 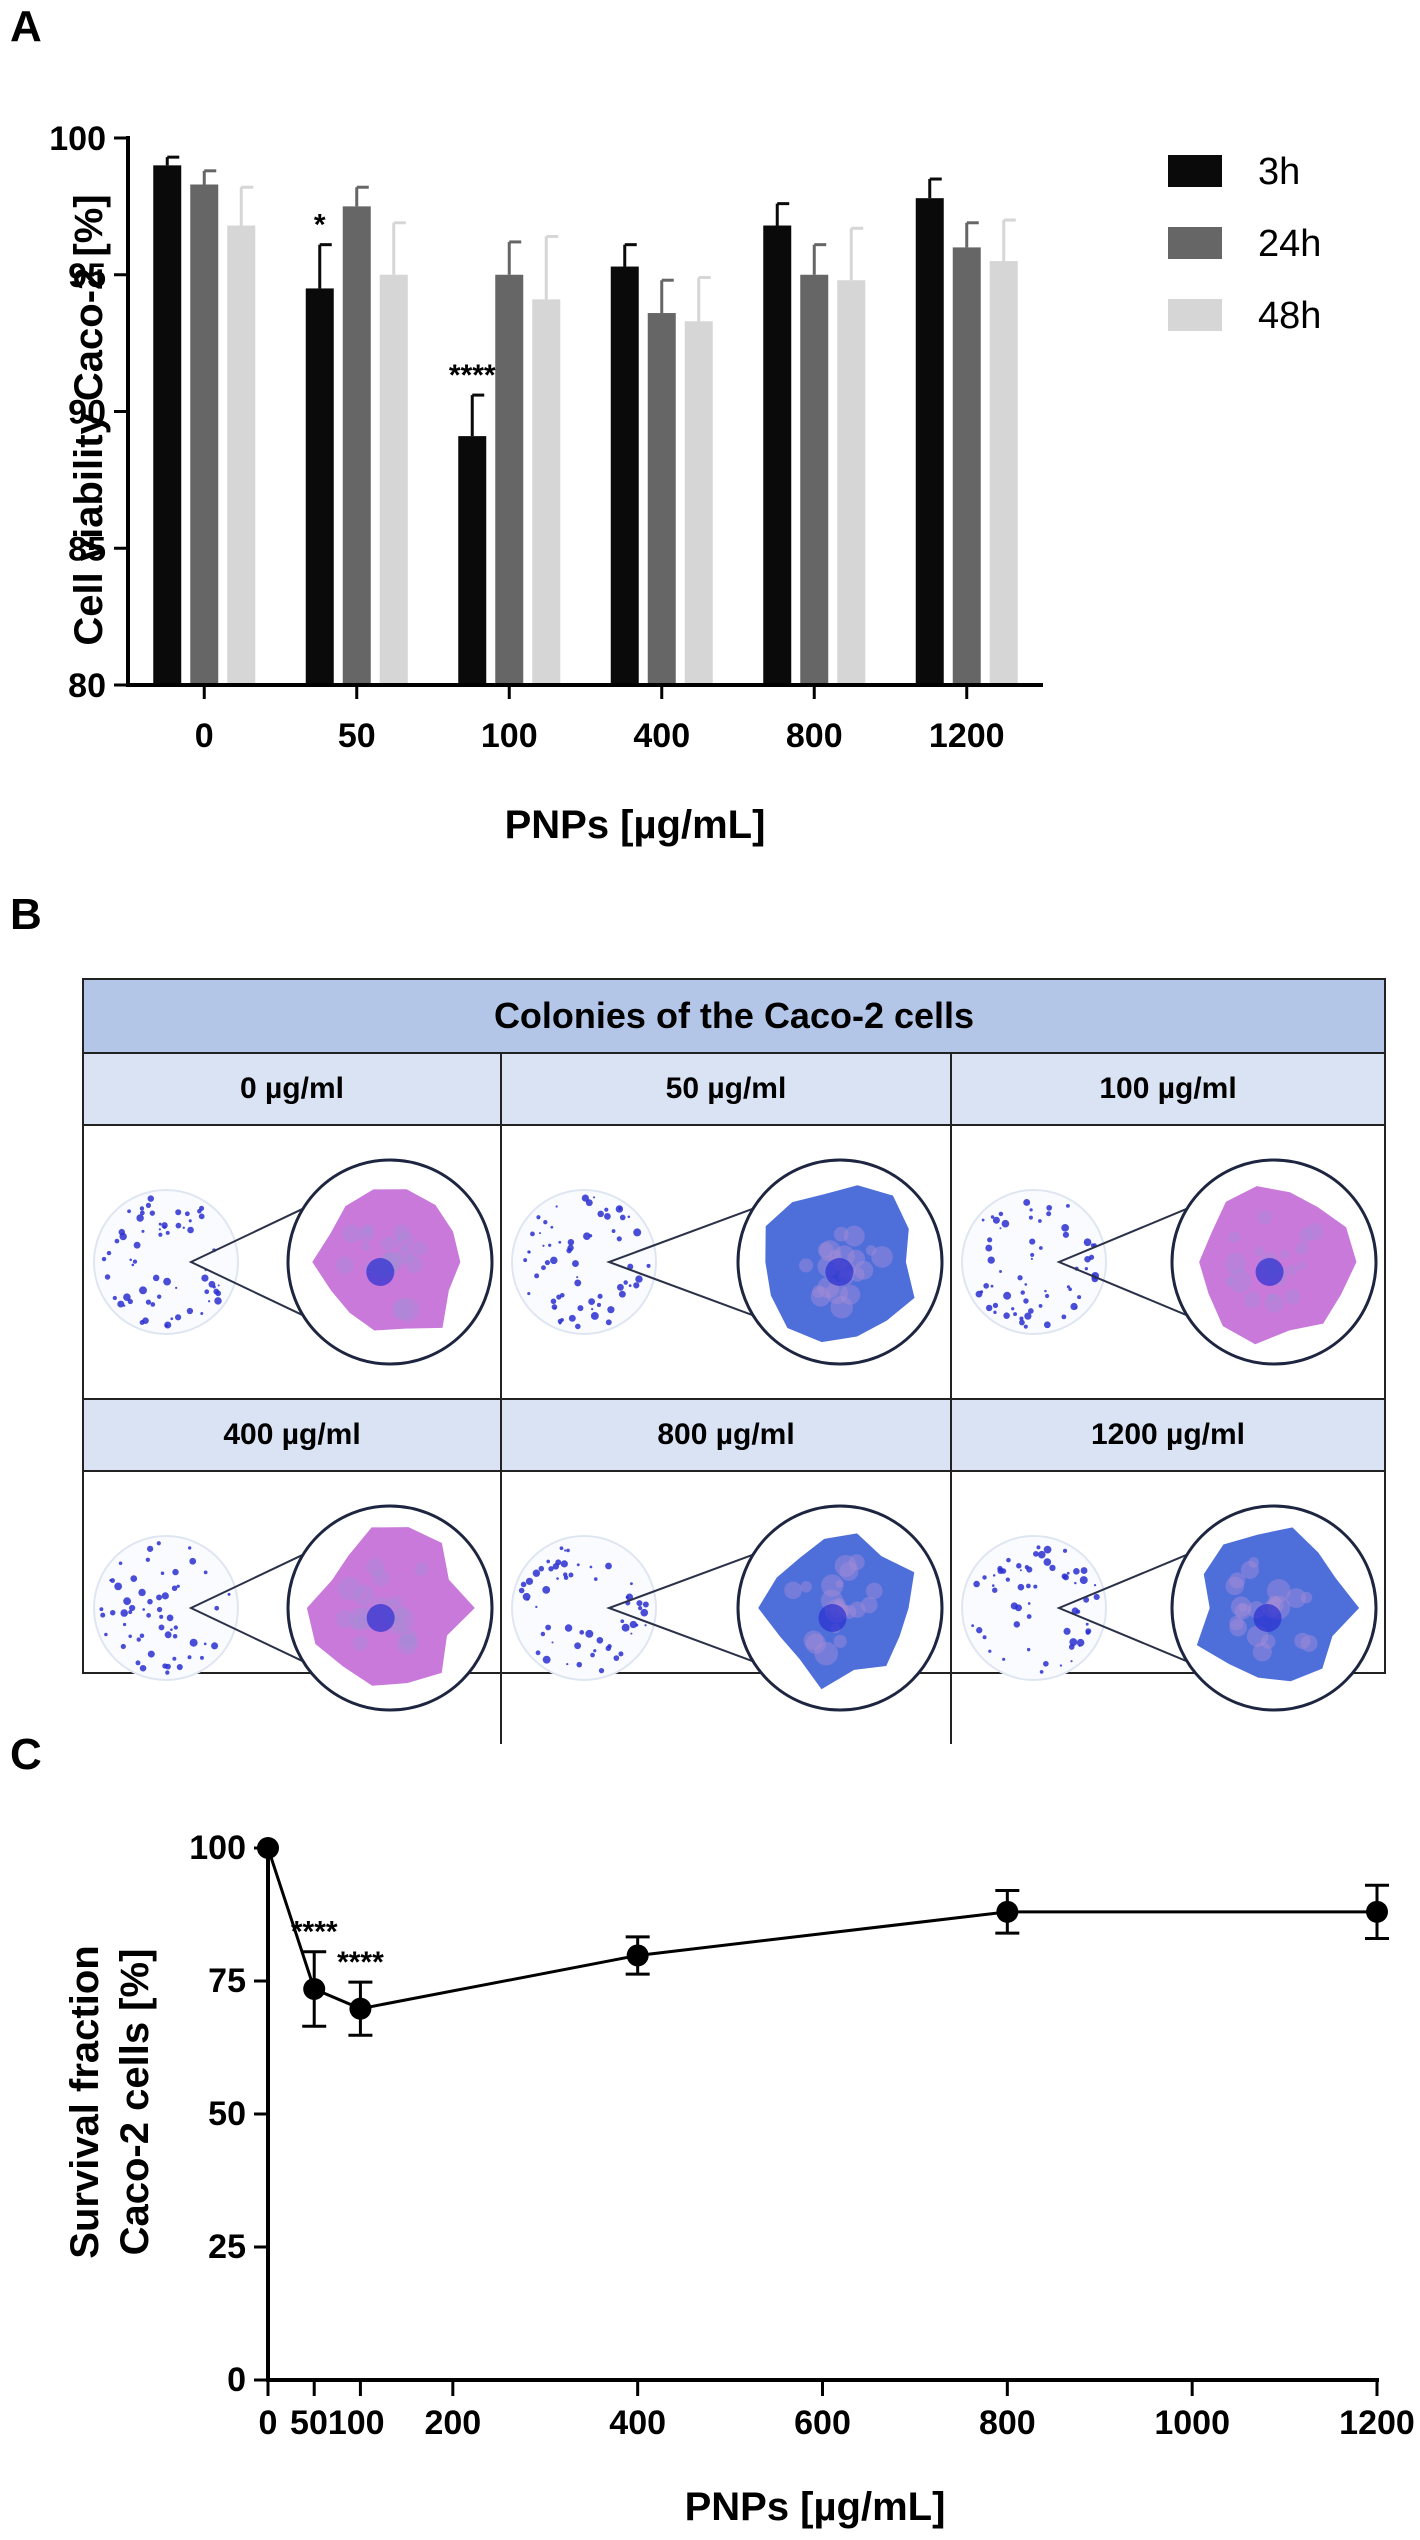 I want to click on concentration-label: 50 µg/ml, so click(x=727, y=1089).